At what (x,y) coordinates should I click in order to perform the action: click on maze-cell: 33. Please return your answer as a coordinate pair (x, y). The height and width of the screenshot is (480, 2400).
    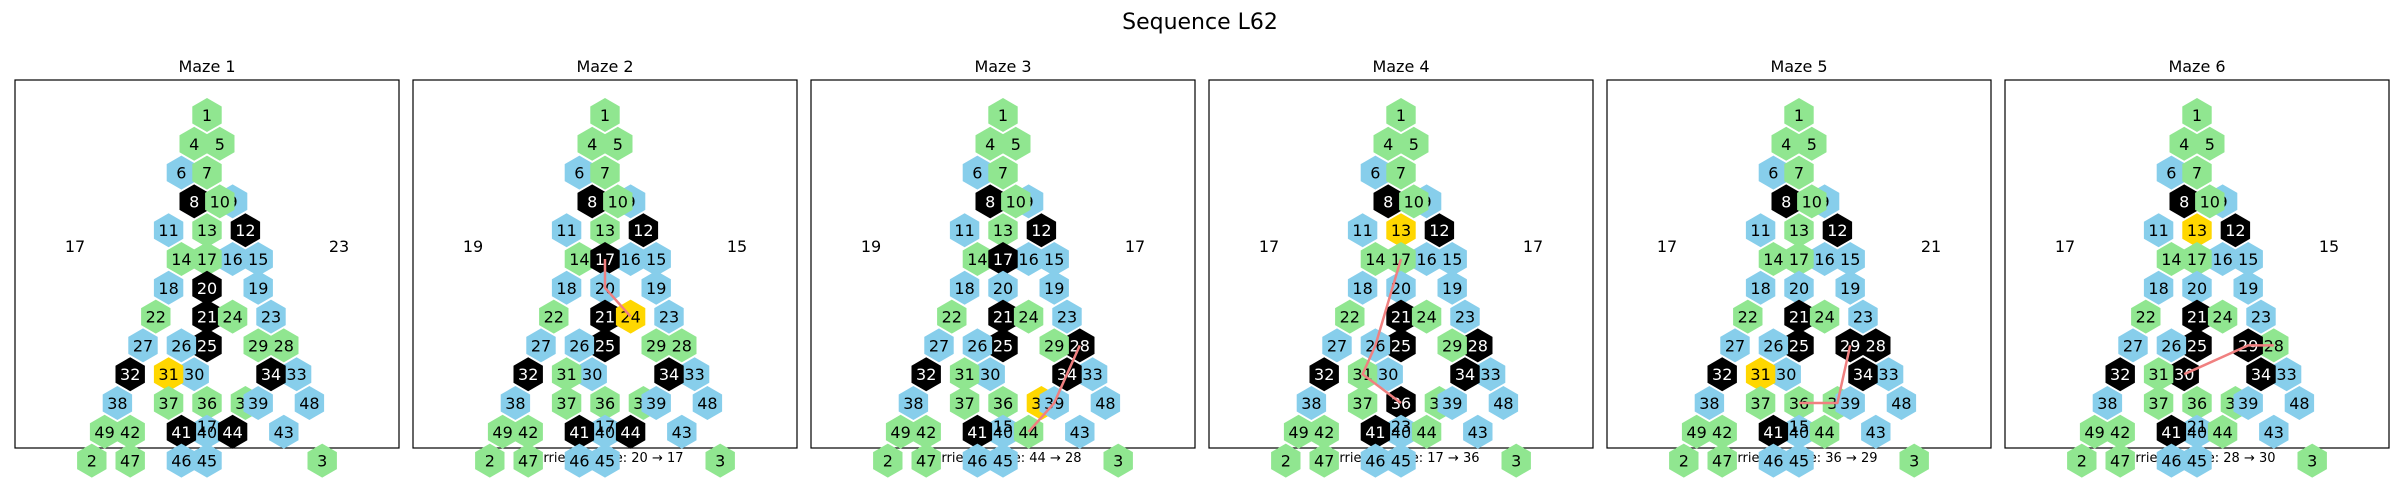
    Looking at the image, I should click on (1888, 374).